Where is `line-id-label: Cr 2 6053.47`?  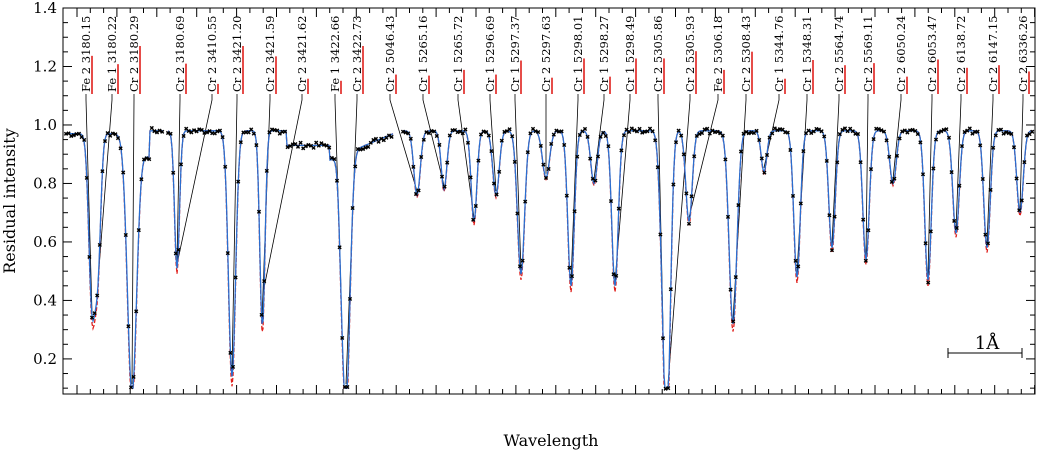
line-id-label: Cr 2 6053.47 is located at coordinates (932, 54).